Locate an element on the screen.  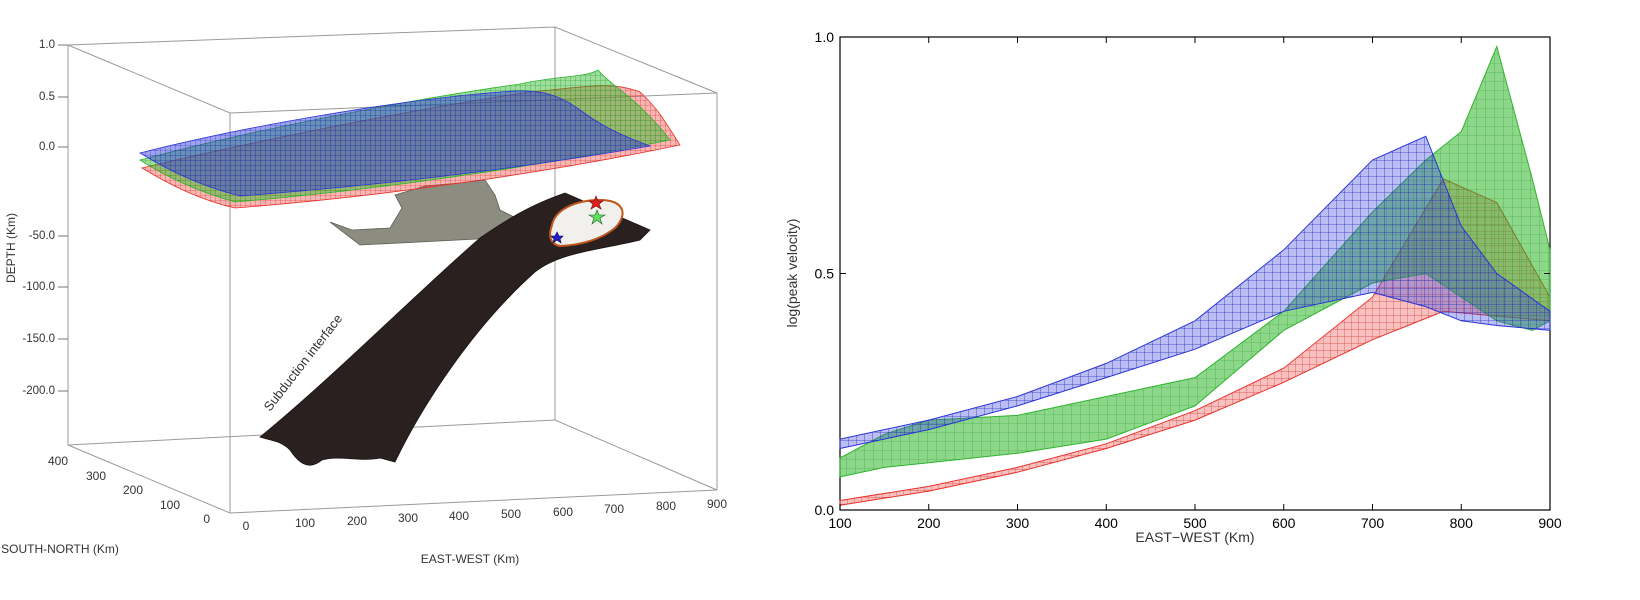
x-tick-label: 600 is located at coordinates (563, 512).